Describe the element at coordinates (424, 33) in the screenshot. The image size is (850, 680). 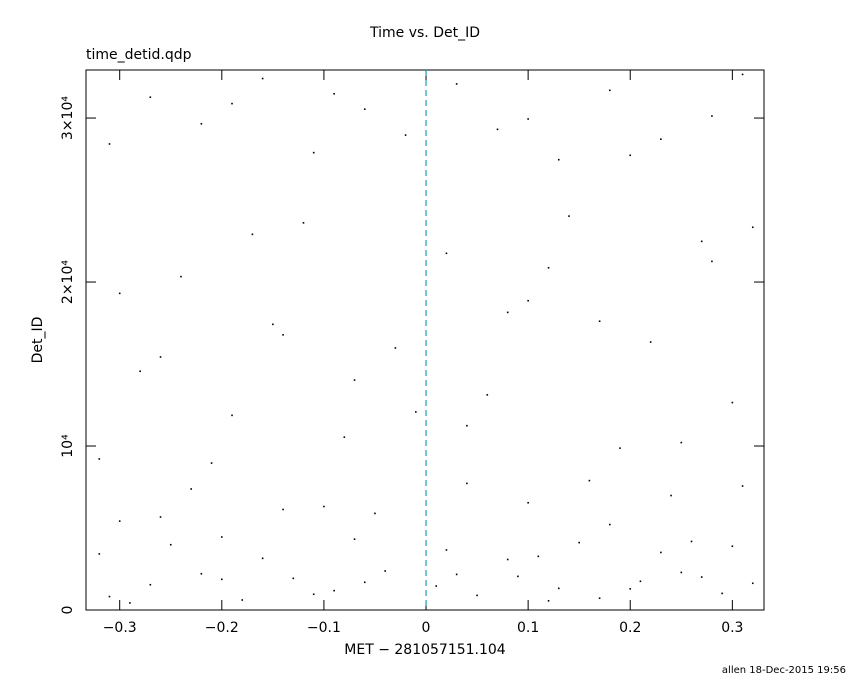
I see `chart-title: Time vs. Det_ID` at that location.